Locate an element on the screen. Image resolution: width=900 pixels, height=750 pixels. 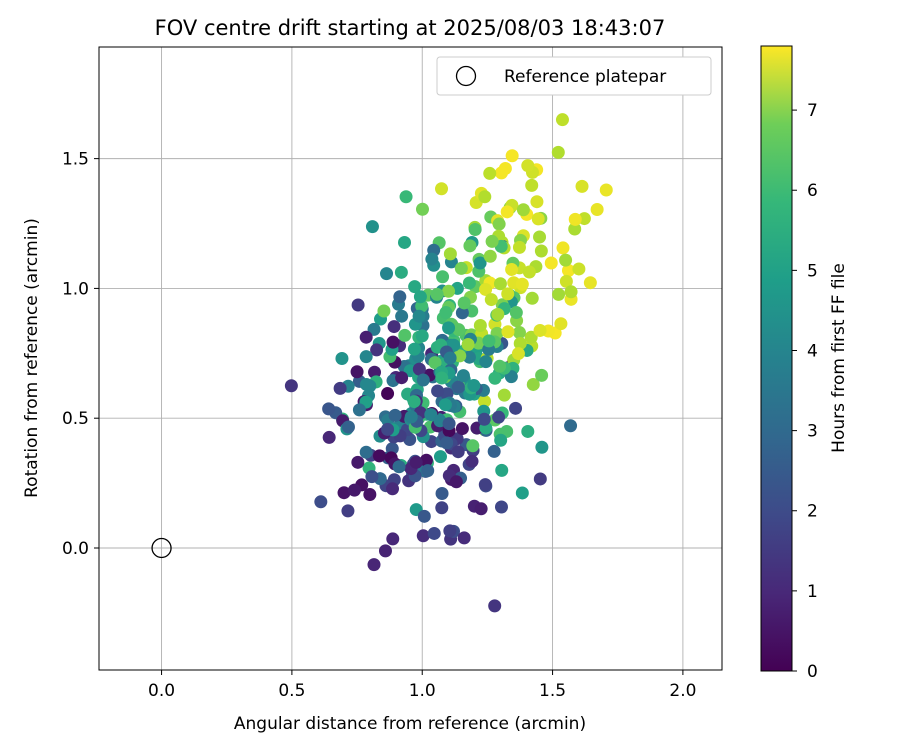
legend-box is located at coordinates (574, 76).